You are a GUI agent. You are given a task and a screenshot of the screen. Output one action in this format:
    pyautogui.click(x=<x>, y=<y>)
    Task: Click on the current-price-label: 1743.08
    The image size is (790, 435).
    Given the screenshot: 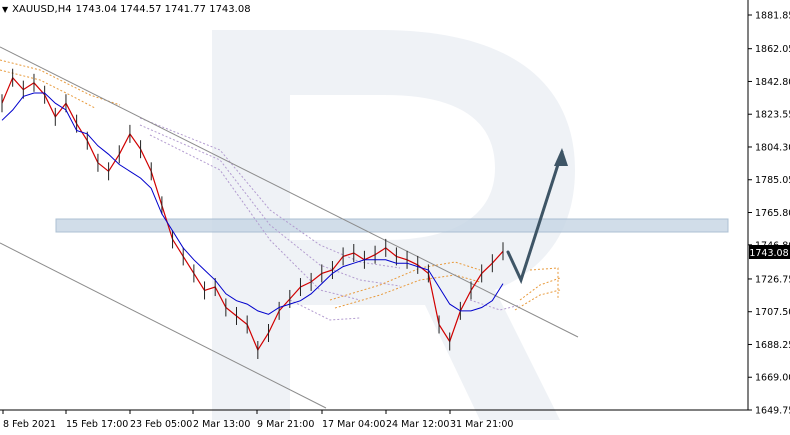 What is the action you would take?
    pyautogui.click(x=768, y=253)
    